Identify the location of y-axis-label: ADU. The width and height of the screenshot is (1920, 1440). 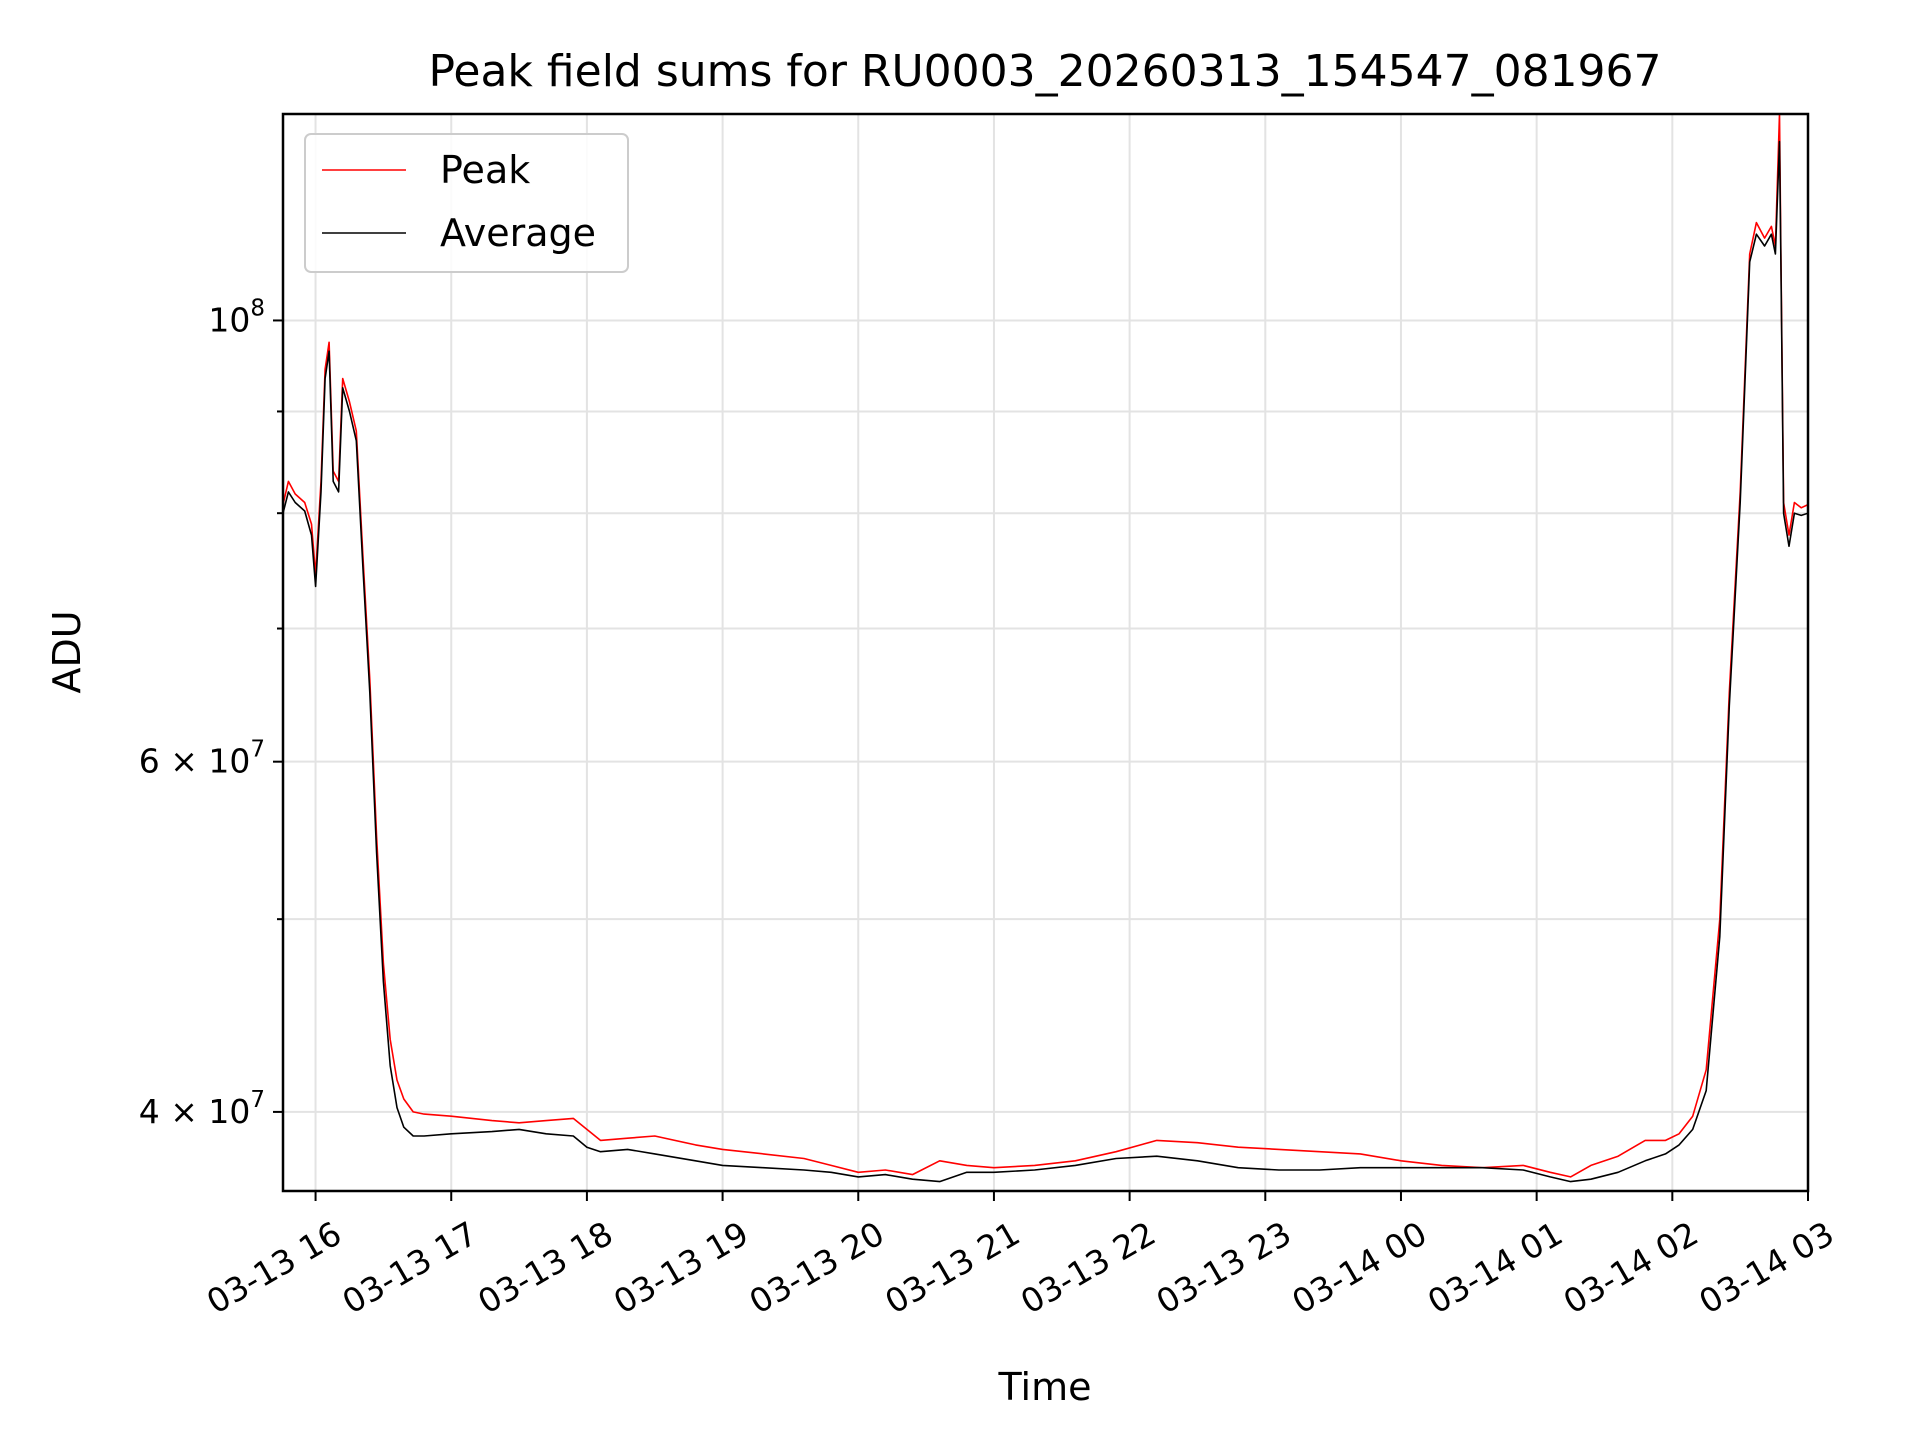
(67, 651).